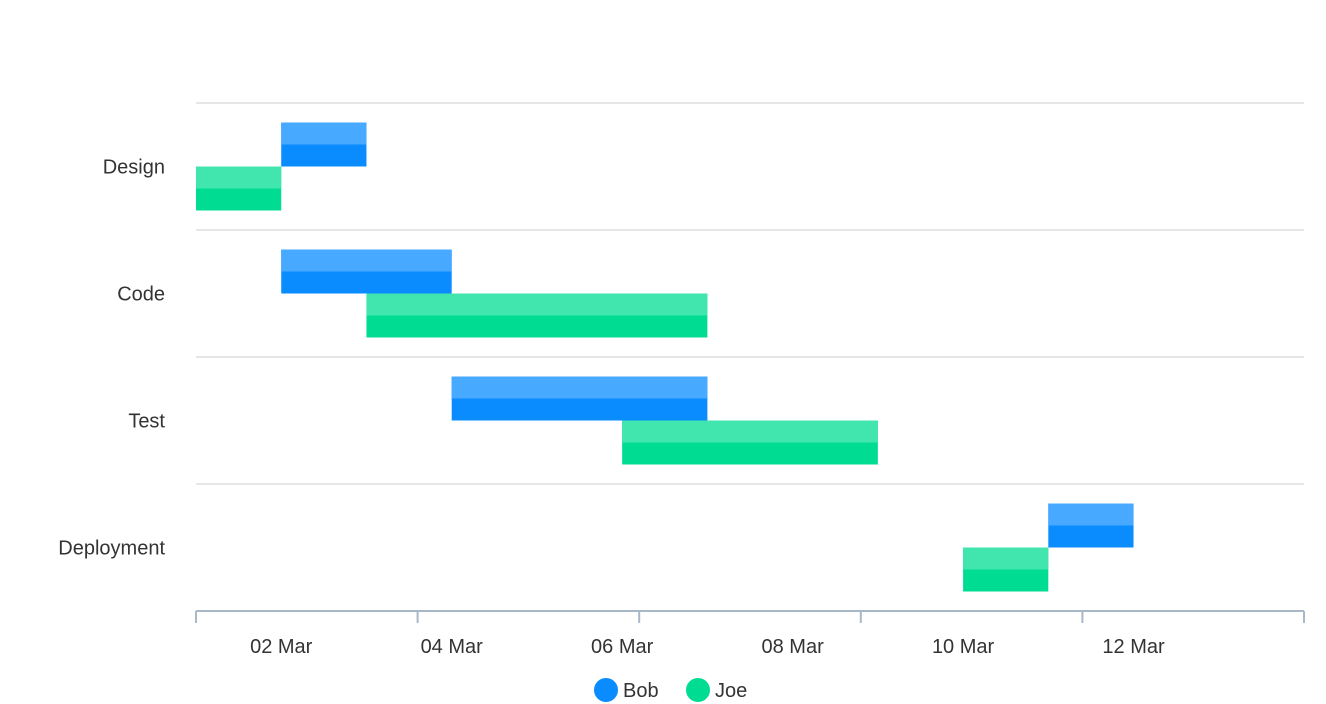 The image size is (1326, 704). Describe the element at coordinates (731, 691) in the screenshot. I see `legend-label: Joe` at that location.